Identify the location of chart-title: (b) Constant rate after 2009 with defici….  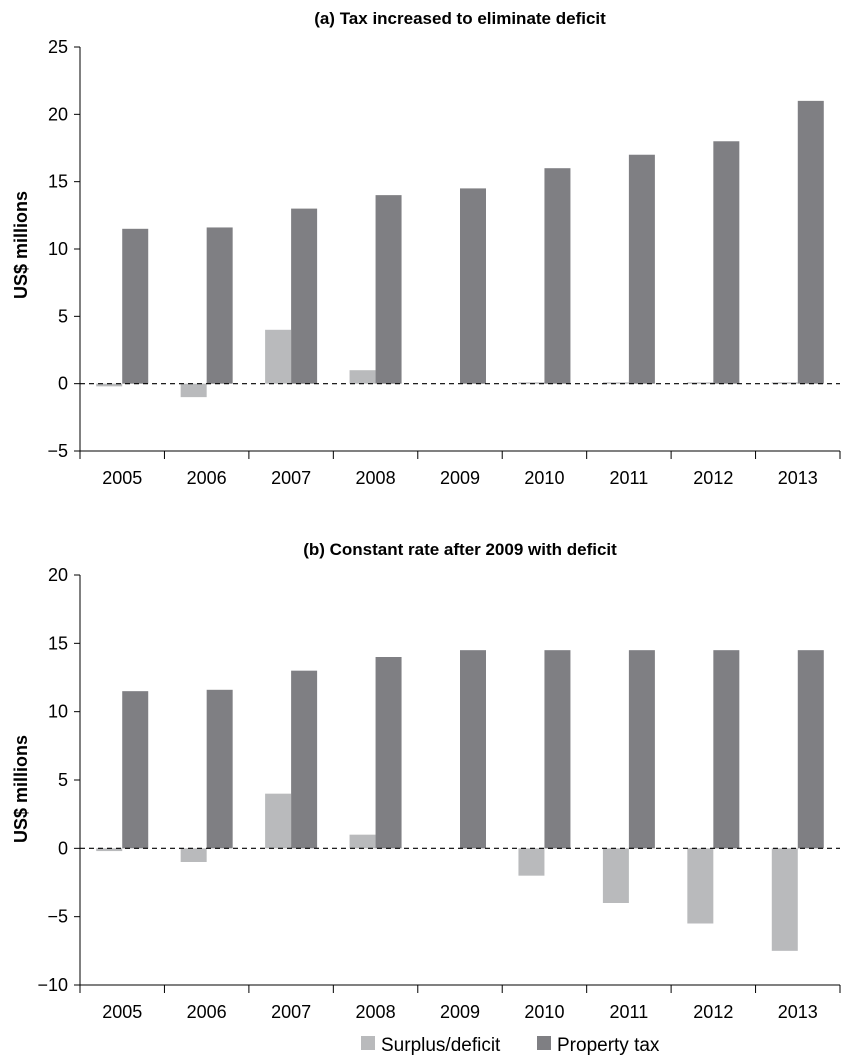
(460, 549).